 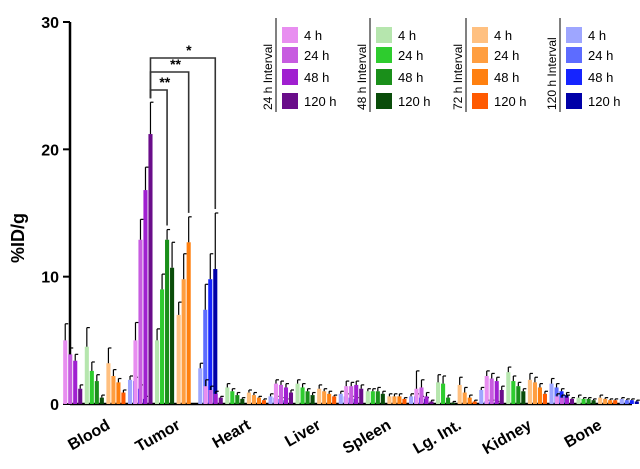 What do you see at coordinates (89, 435) in the screenshot?
I see `x-category-label: Blood` at bounding box center [89, 435].